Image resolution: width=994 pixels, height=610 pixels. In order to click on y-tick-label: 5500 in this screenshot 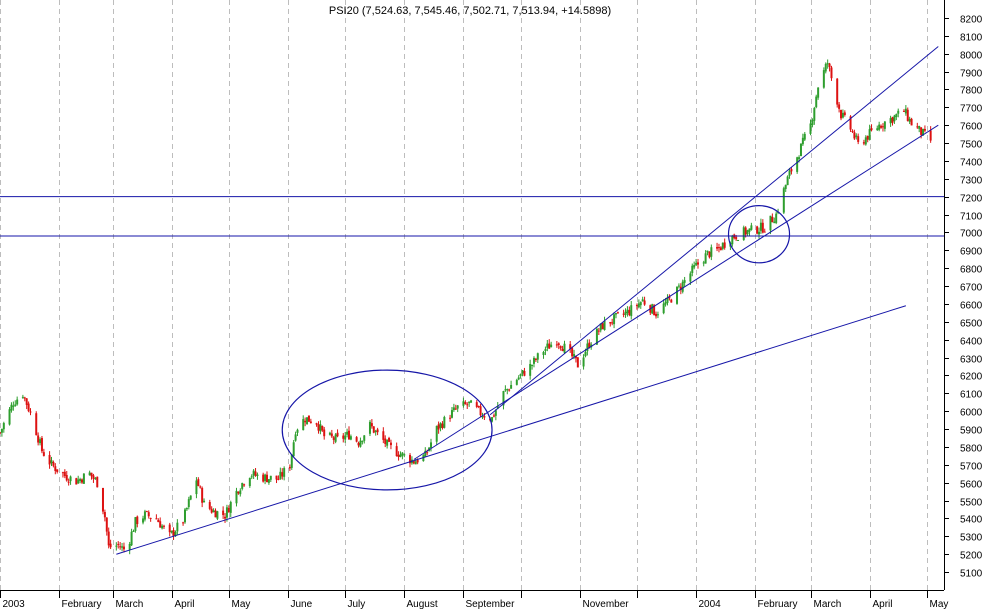, I will do `click(971, 503)`.